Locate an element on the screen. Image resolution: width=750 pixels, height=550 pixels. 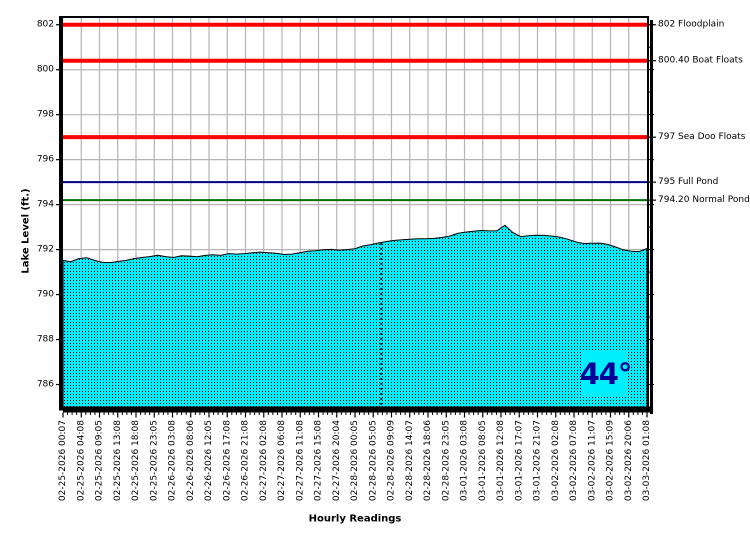
x-tick-label: 02-28-2026 14:07 is located at coordinates (410, 460).